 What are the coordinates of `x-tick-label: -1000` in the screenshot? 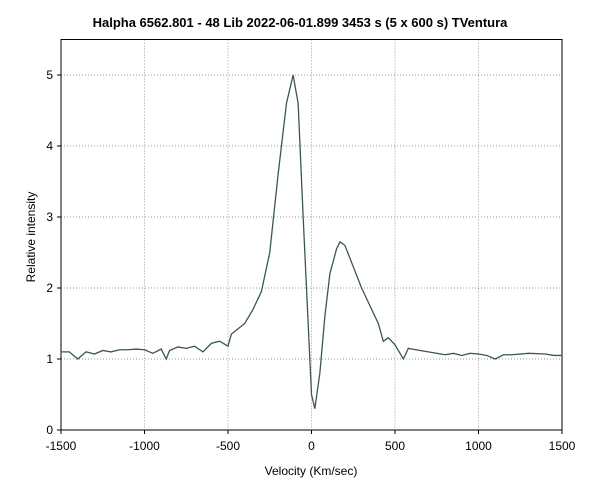 It's located at (144, 446).